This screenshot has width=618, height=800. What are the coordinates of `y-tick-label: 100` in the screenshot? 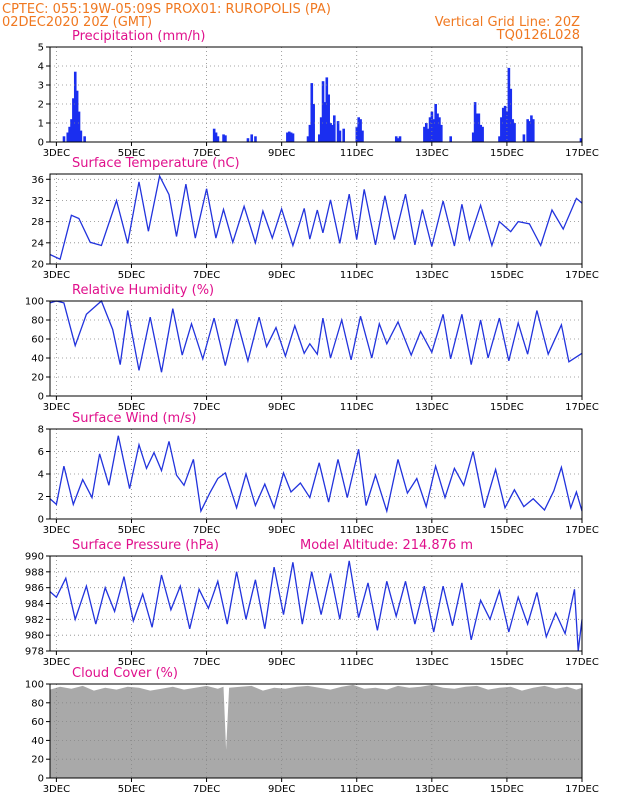 It's located at (34, 685).